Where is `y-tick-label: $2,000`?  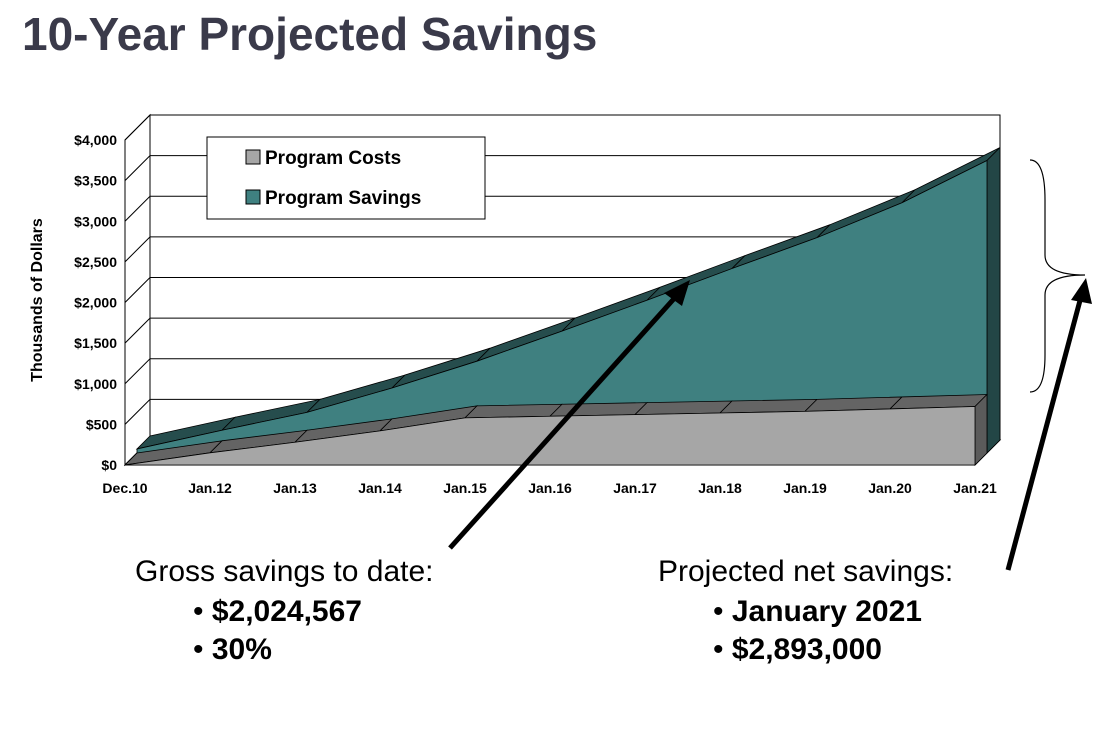 y-tick-label: $2,000 is located at coordinates (95, 303).